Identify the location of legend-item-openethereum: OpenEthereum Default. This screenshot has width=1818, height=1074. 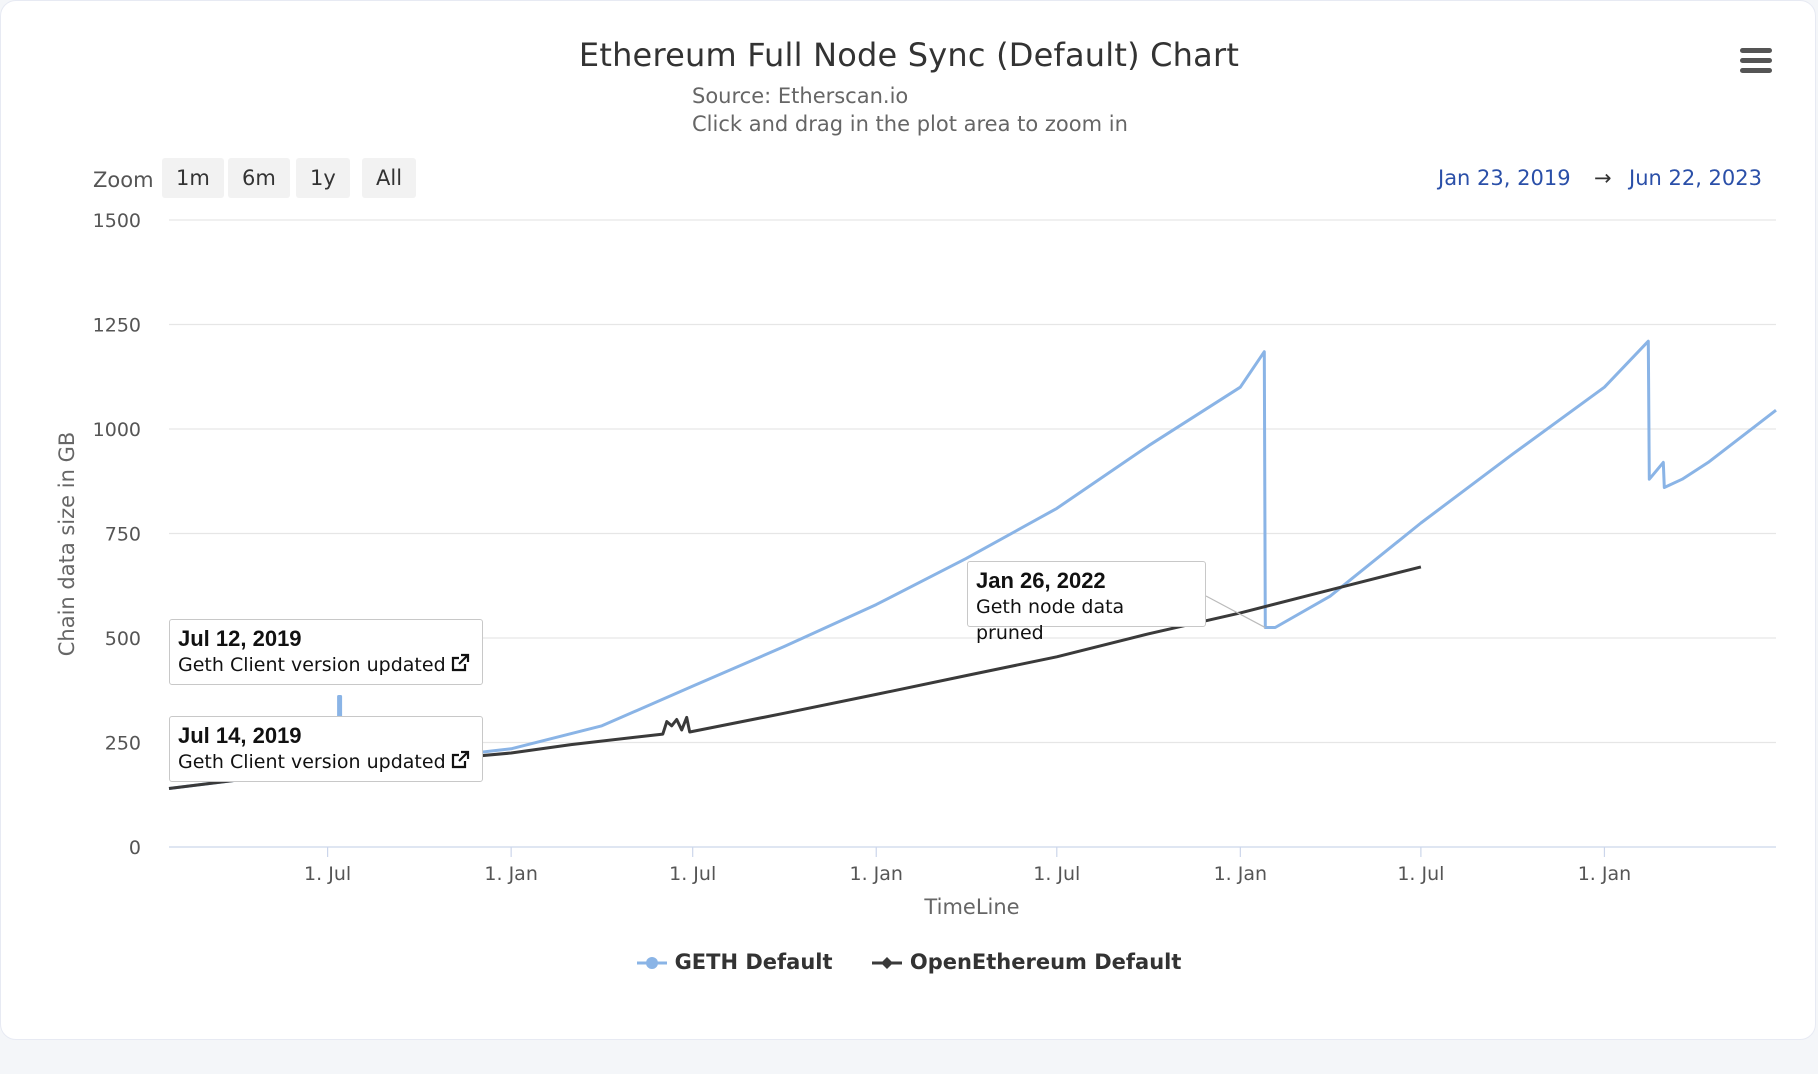
(1026, 962).